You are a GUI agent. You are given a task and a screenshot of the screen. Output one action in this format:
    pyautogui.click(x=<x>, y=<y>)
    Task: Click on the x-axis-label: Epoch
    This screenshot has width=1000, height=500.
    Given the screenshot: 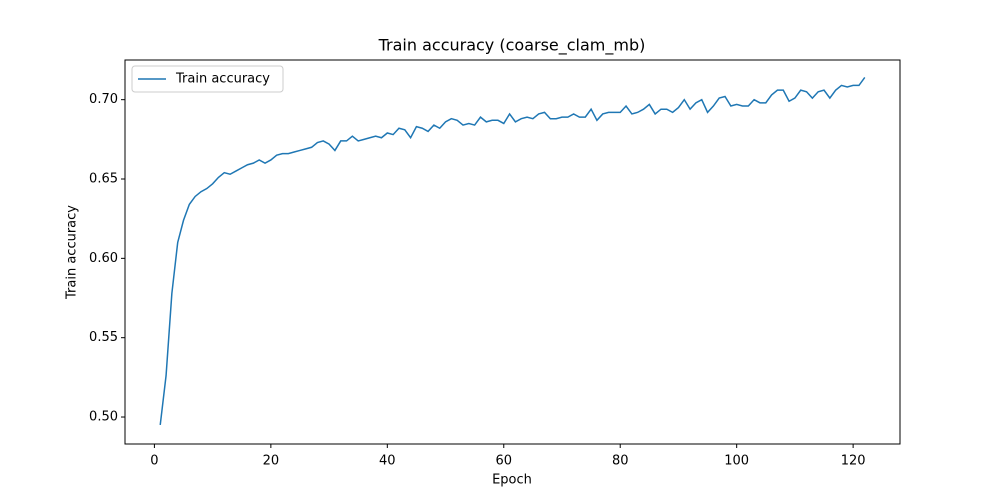 What is the action you would take?
    pyautogui.click(x=512, y=480)
    